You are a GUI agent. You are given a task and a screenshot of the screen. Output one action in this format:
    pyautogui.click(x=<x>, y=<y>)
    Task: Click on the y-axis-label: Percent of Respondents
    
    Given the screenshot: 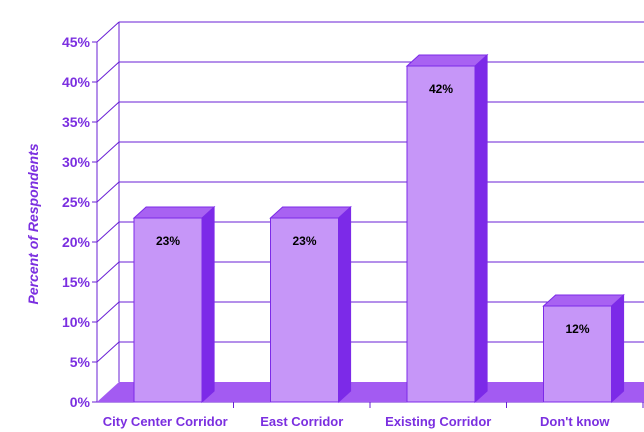 What is the action you would take?
    pyautogui.click(x=33, y=223)
    